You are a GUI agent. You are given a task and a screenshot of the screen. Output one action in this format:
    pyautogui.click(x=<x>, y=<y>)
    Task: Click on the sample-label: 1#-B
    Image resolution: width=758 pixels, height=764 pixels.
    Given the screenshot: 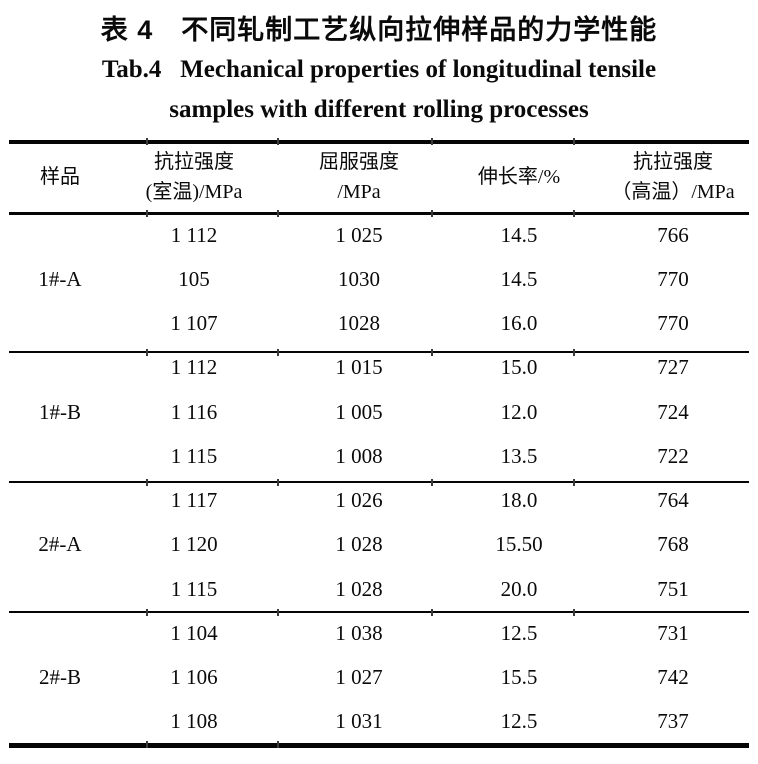 What is the action you would take?
    pyautogui.click(x=60, y=411)
    